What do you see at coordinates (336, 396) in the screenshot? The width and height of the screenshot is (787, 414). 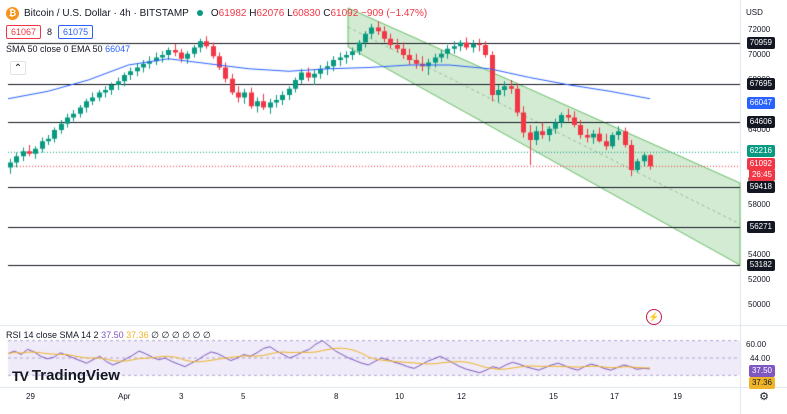 I see `time-tick: 8` at bounding box center [336, 396].